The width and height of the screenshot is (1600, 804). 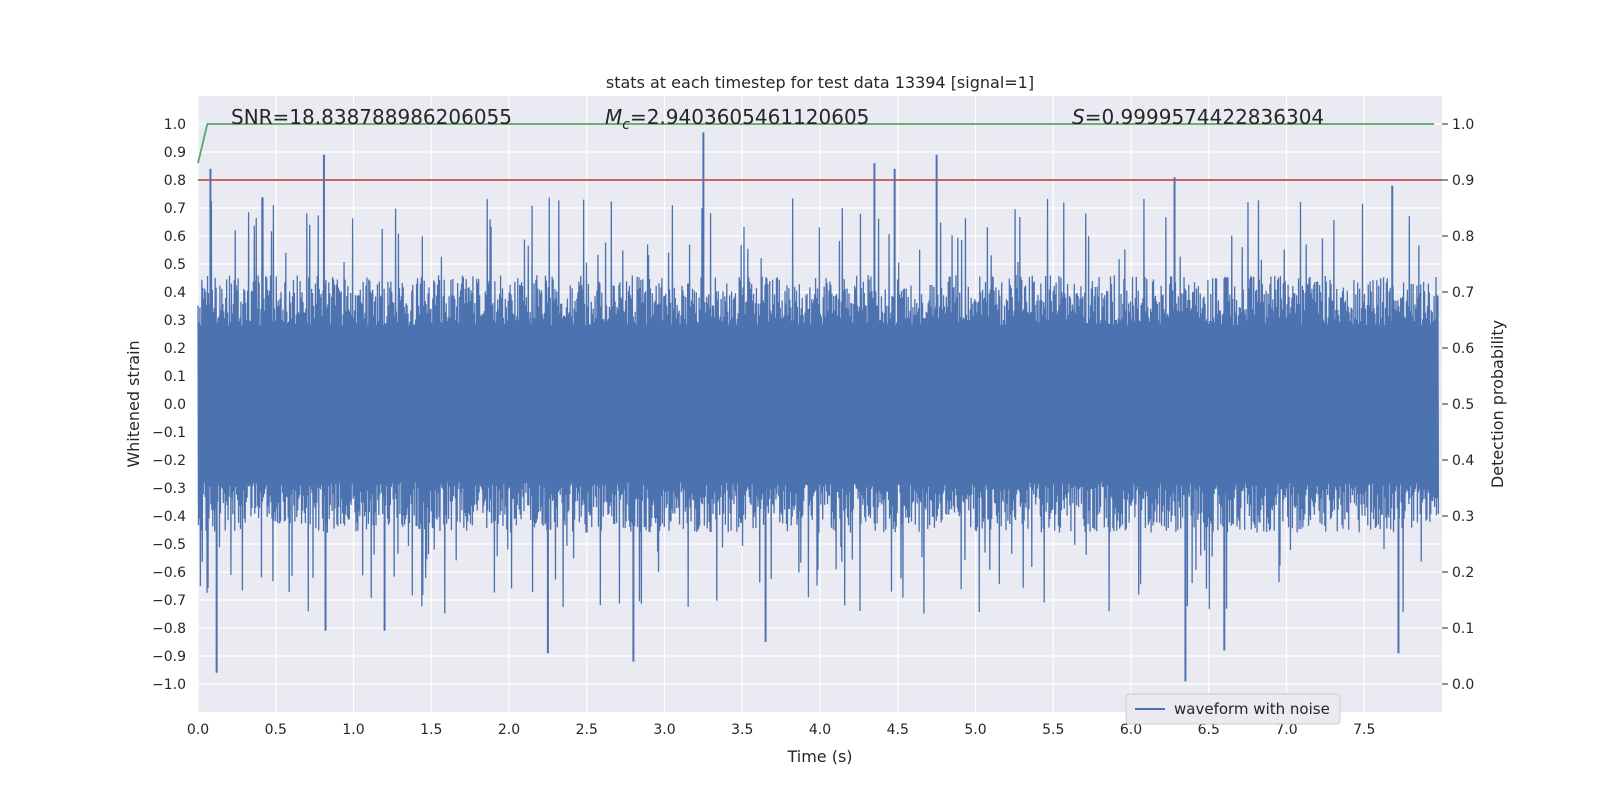 I want to click on probability-series, so click(x=819, y=152).